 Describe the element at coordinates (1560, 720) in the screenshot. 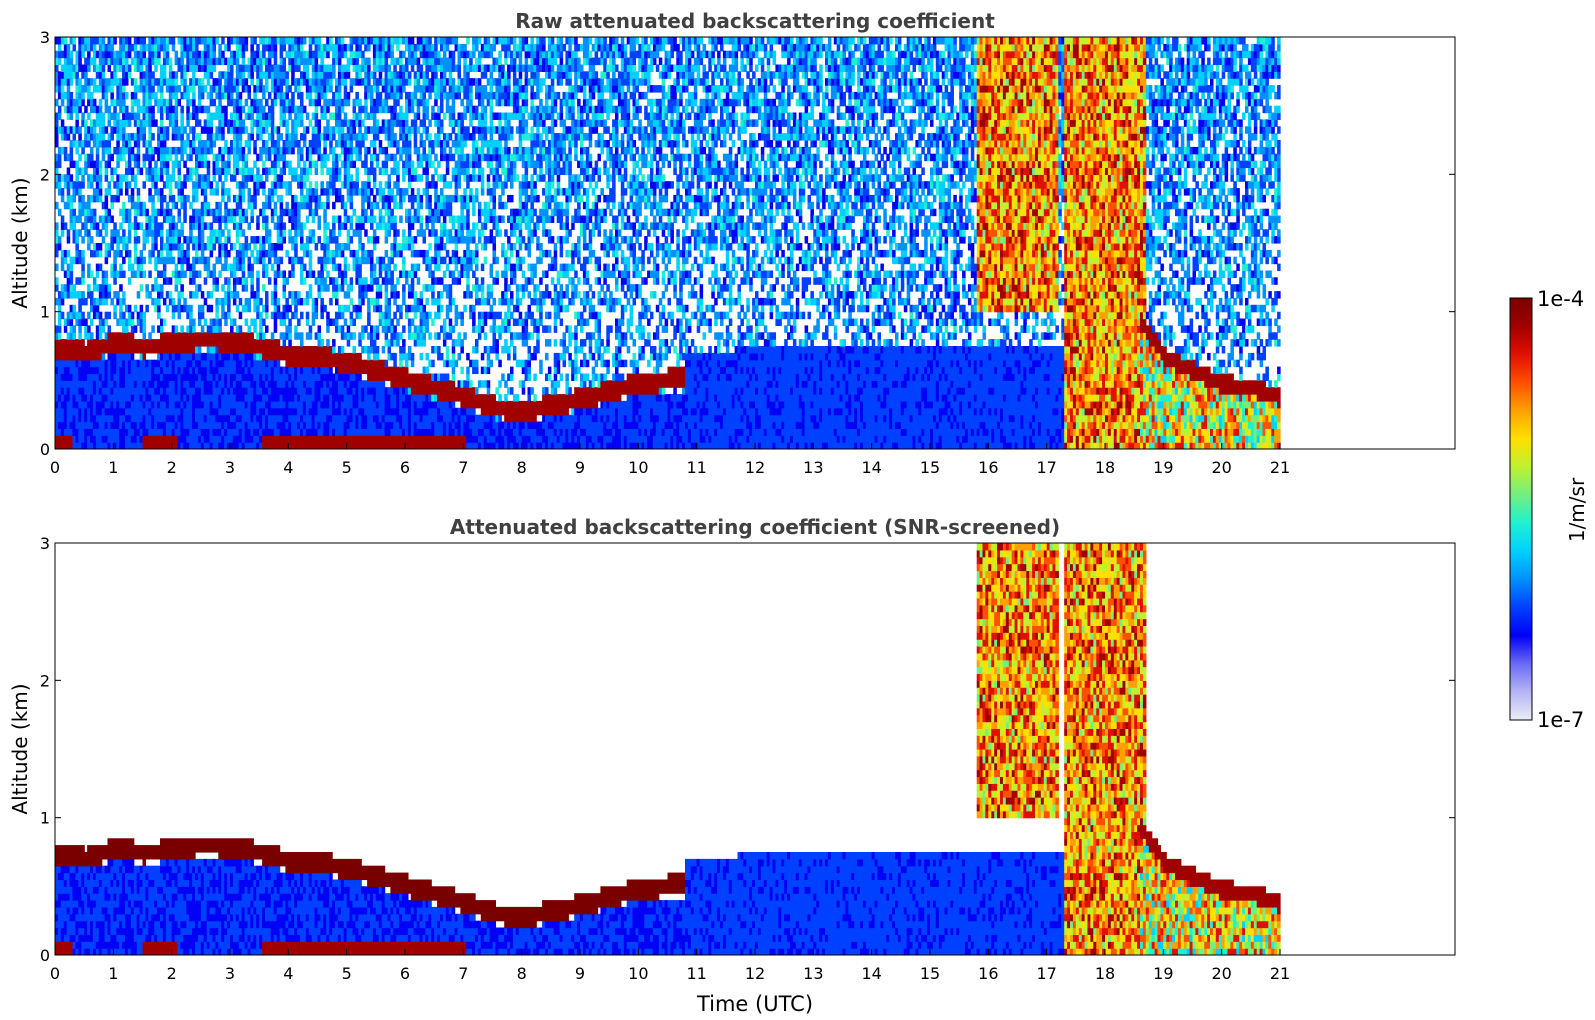

I see `colorbar-min-label: 1e-7` at that location.